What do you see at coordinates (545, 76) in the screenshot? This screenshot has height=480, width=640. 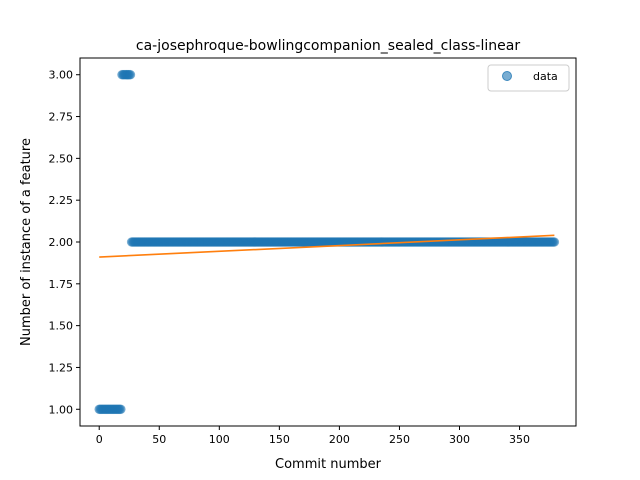 I see `legend-label-data: data` at bounding box center [545, 76].